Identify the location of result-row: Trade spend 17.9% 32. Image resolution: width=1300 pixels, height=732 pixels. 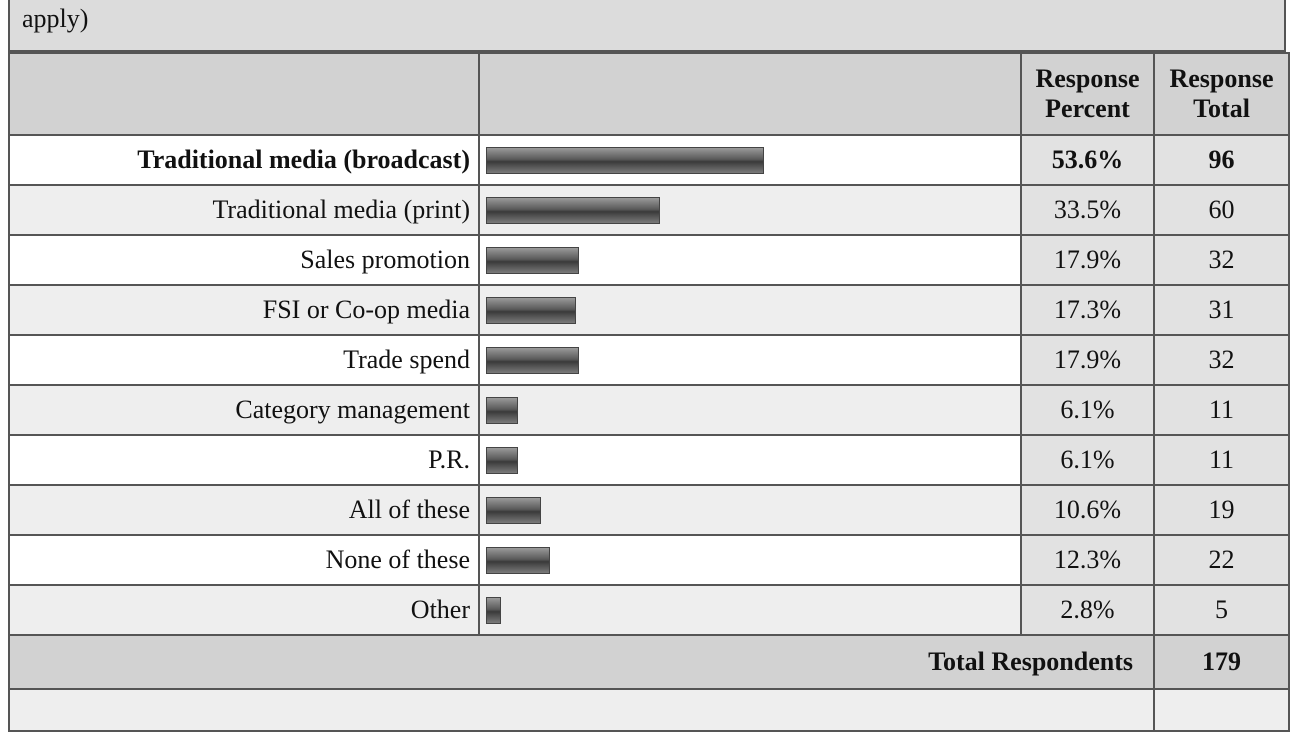
(649, 360).